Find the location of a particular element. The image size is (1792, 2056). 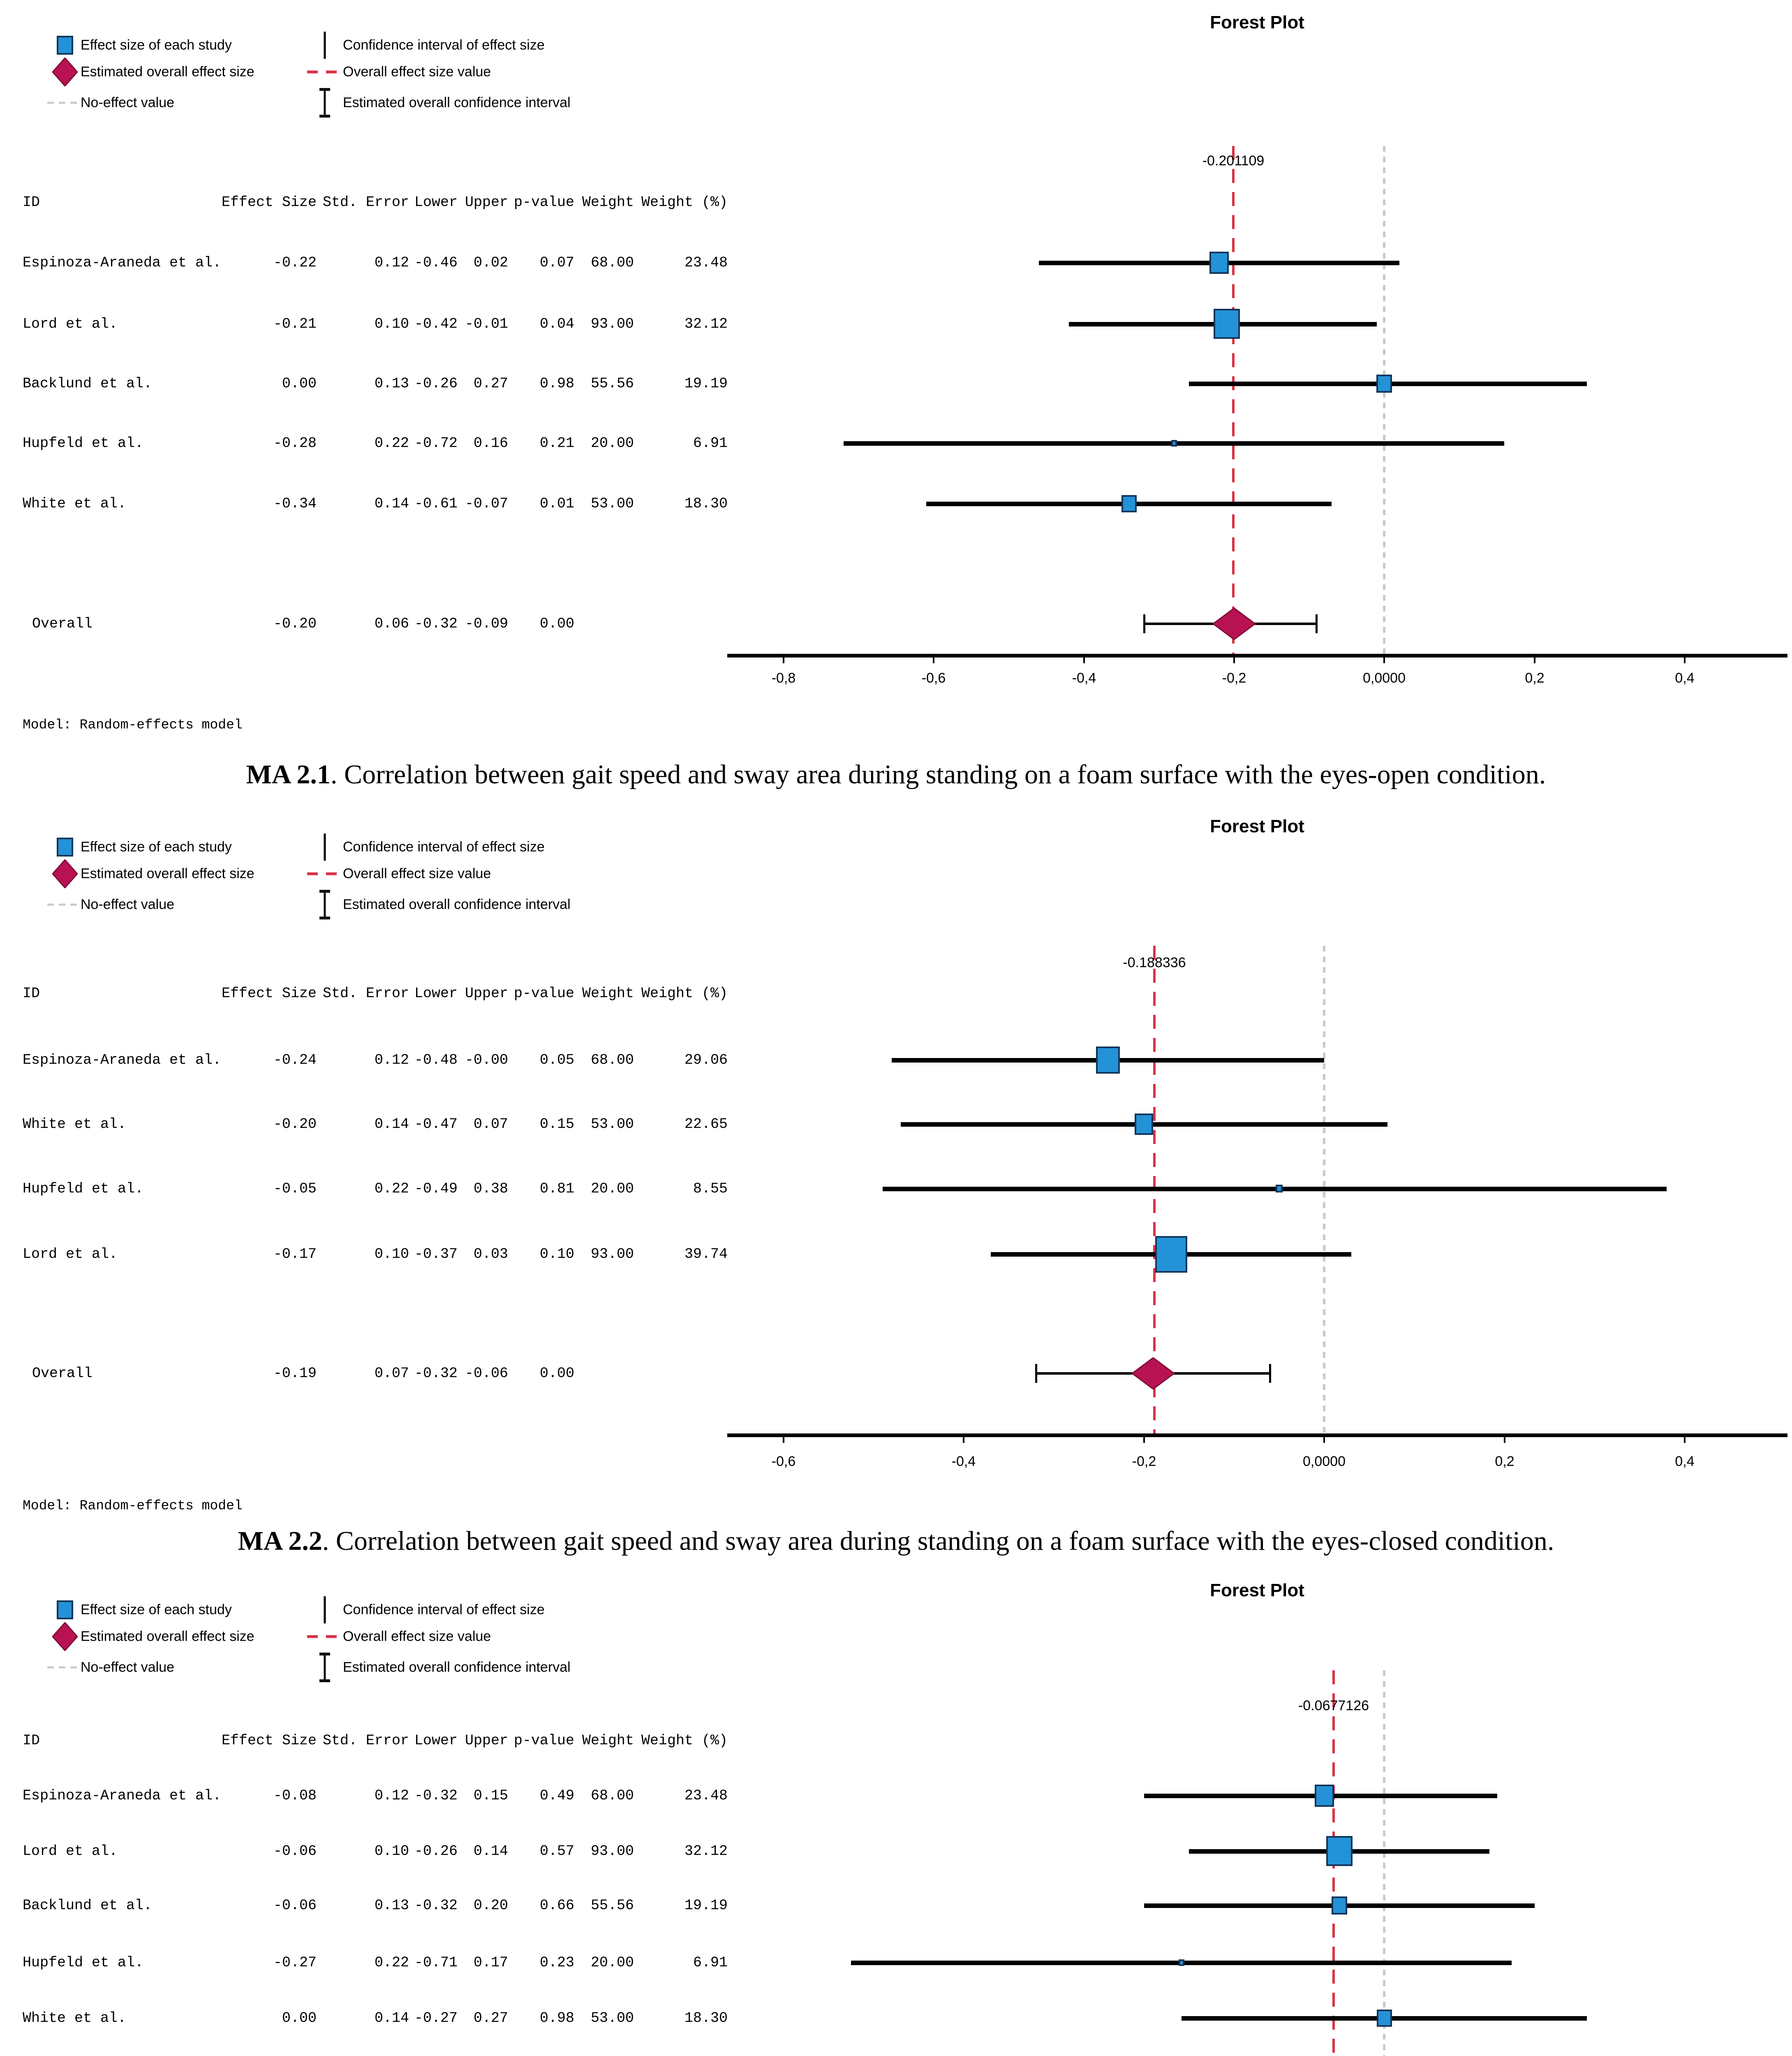

study-cell-p_value: 0.49 is located at coordinates (556, 1795).